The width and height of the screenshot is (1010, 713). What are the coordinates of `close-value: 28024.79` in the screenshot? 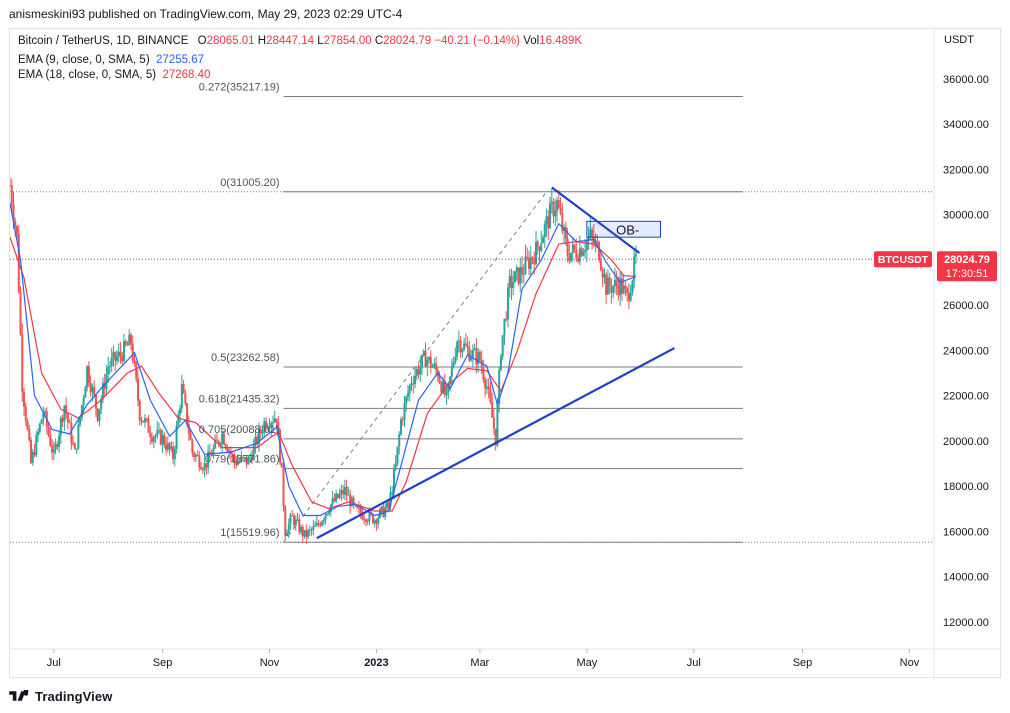 It's located at (407, 41).